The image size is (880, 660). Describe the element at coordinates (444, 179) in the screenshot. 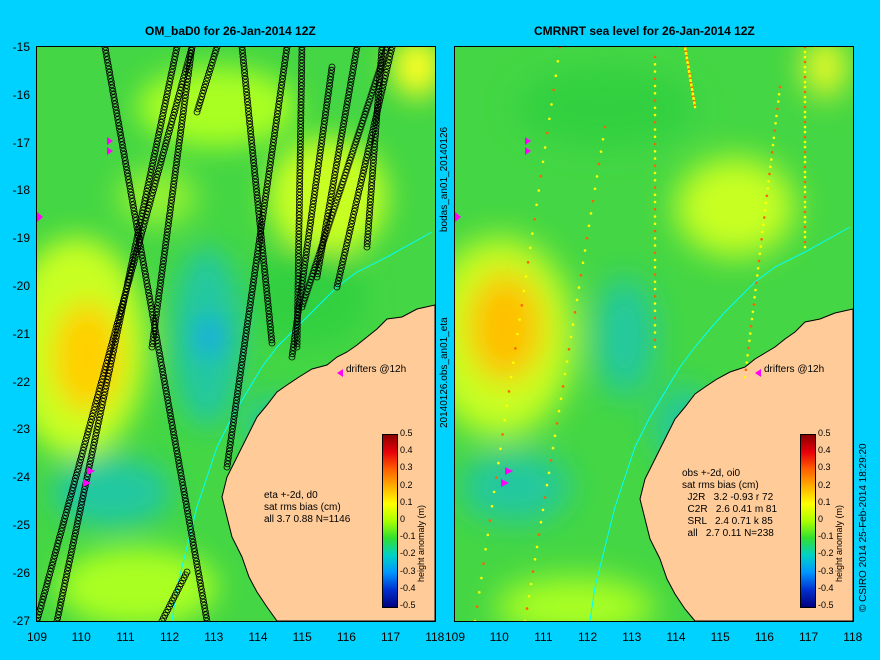

I see `middle-vertical-top: bodas_an01_20140126` at that location.